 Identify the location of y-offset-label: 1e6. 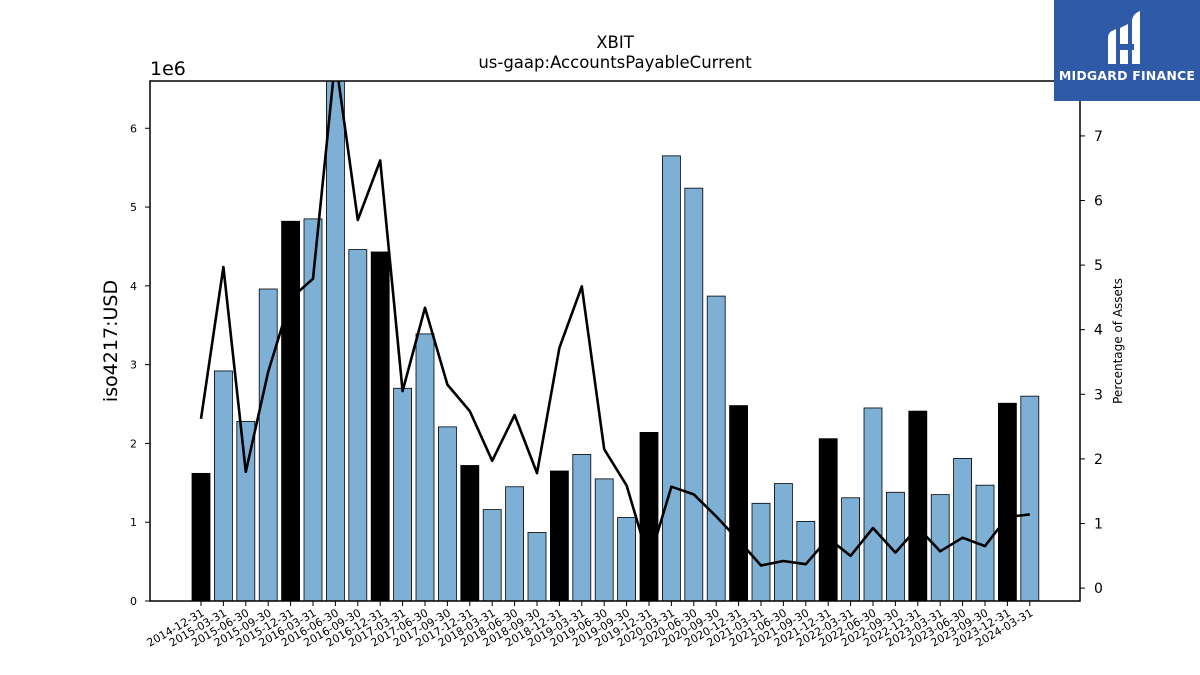
(168, 69).